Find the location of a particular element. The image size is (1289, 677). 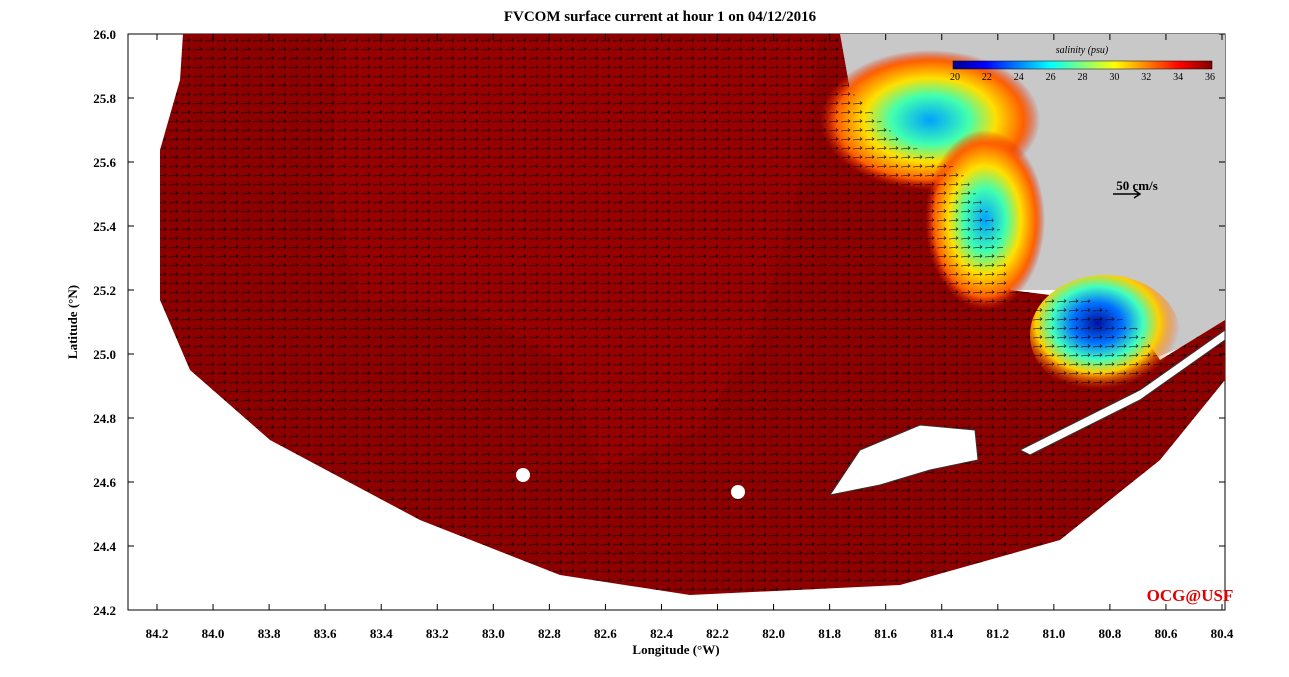

y-tick-label: 24.2 is located at coordinates (104, 610).